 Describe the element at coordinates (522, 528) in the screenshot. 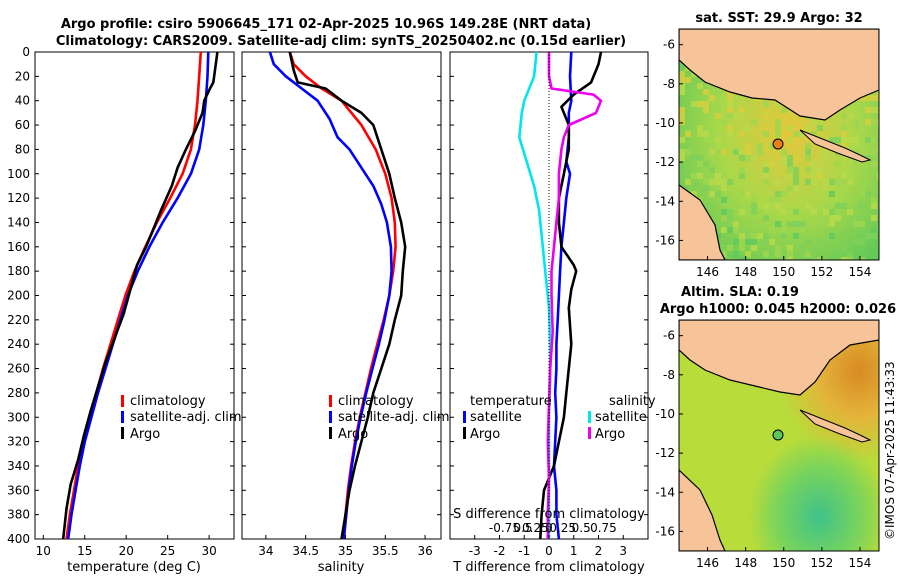

I see `salinity-difference-tick-label: 0.5` at that location.